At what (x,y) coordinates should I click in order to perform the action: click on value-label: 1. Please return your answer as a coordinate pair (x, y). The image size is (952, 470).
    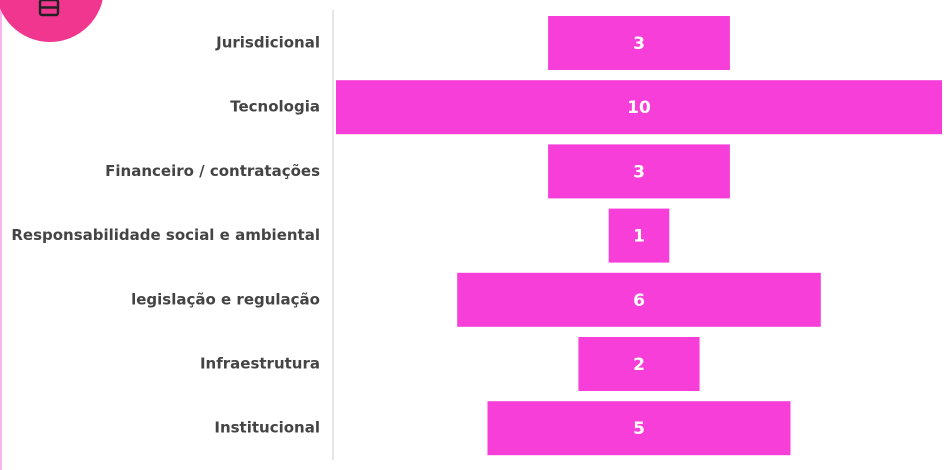
    Looking at the image, I should click on (639, 237).